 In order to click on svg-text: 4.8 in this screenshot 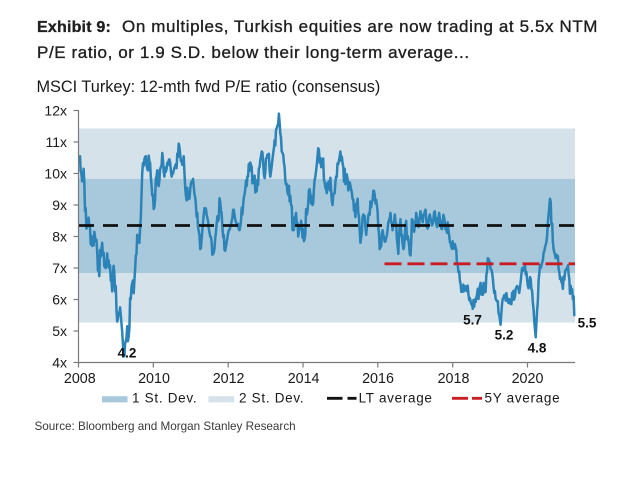, I will do `click(537, 348)`.